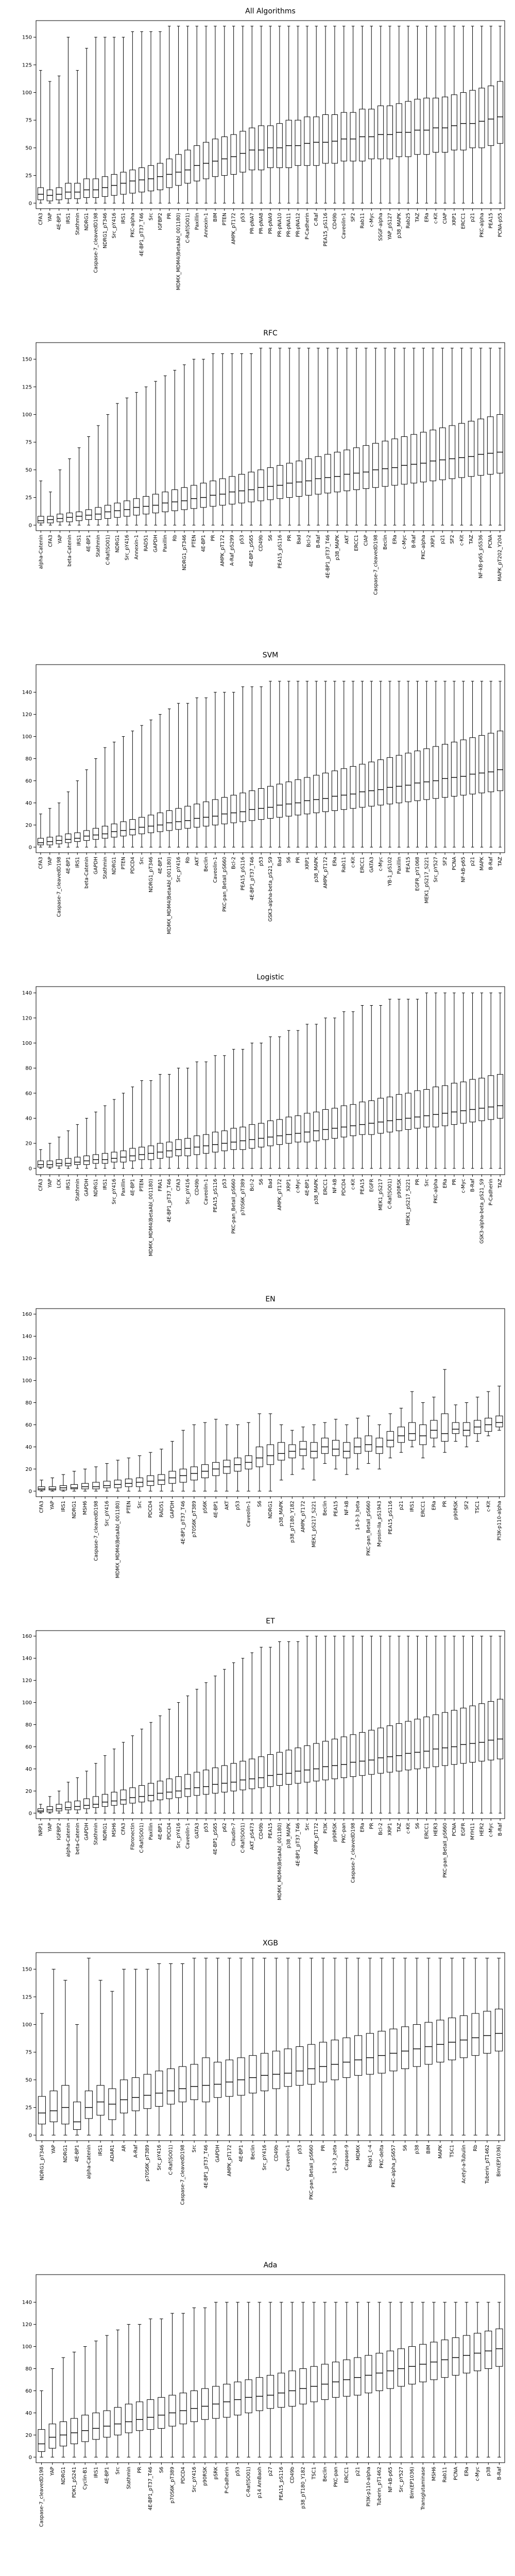  I want to click on x-tick-label: c-Kit, so click(353, 1185).